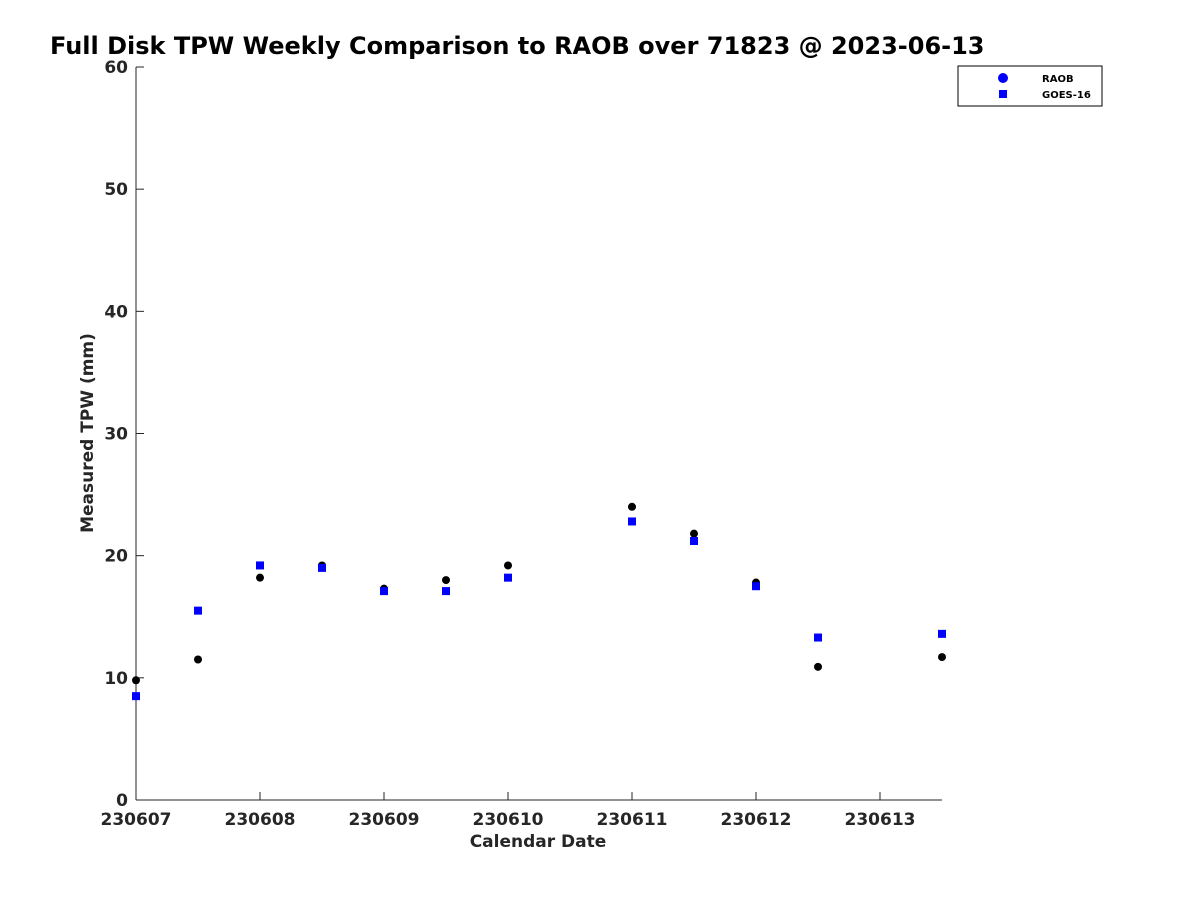 This screenshot has height=900, width=1200. I want to click on legend-entry-goes-16: GOES-16, so click(1045, 95).